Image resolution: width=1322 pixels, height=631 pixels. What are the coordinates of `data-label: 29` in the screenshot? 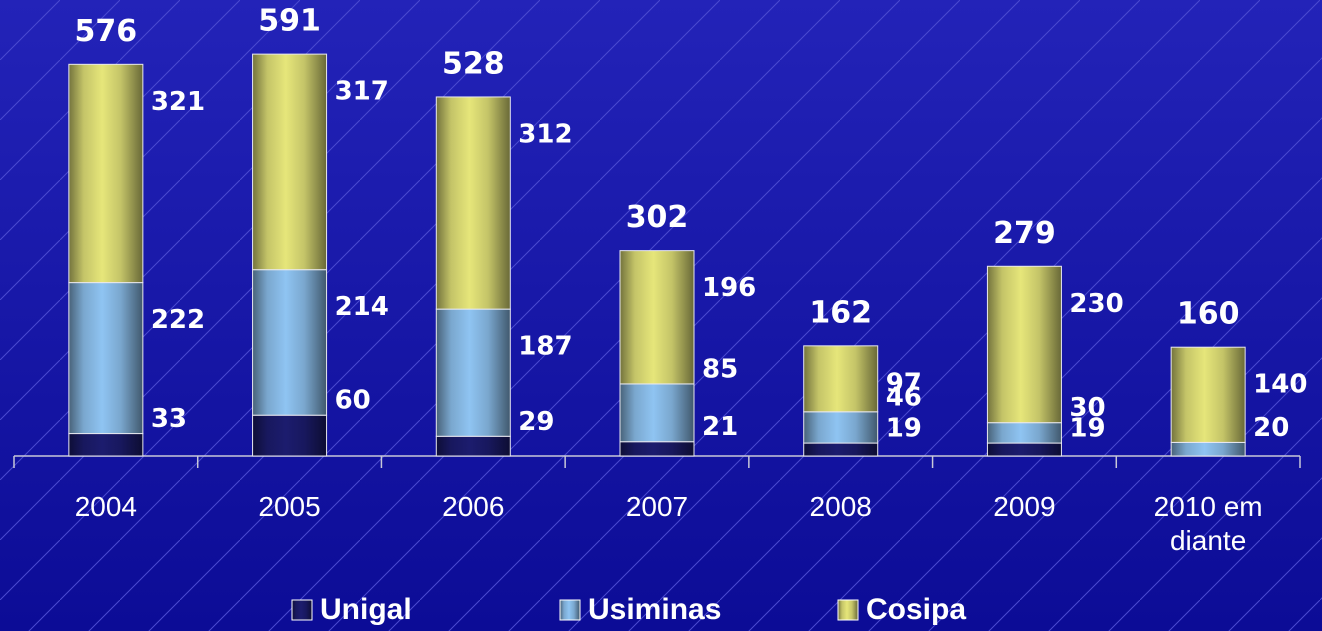 It's located at (536, 422).